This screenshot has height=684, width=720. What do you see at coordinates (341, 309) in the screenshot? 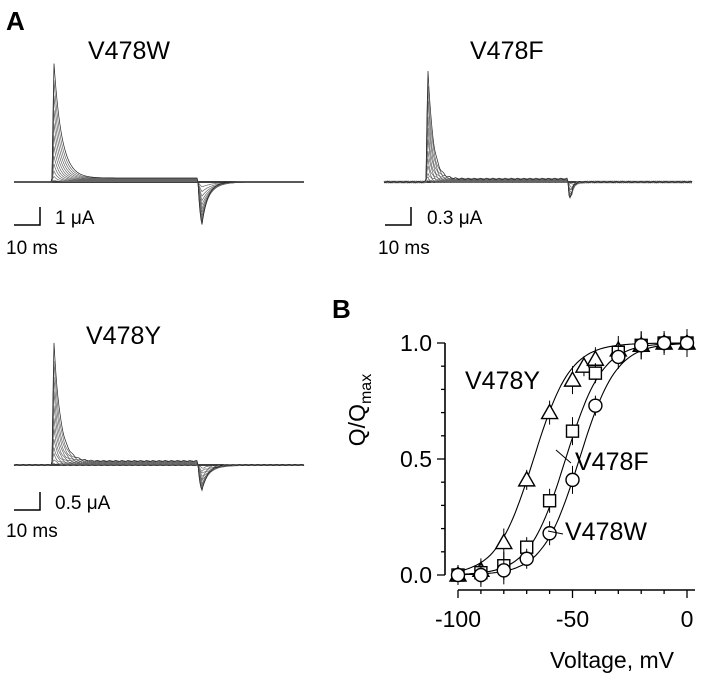
I see `panel-b-letter: B` at bounding box center [341, 309].